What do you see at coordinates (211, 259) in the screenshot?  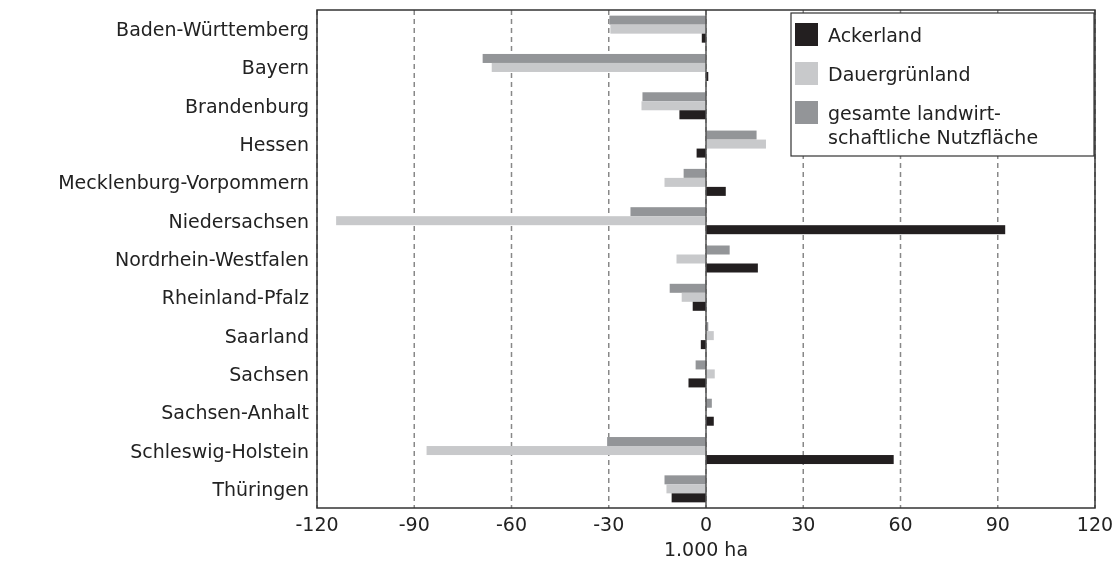 I see `y-tick-label: Nordrhein-Westfalen` at bounding box center [211, 259].